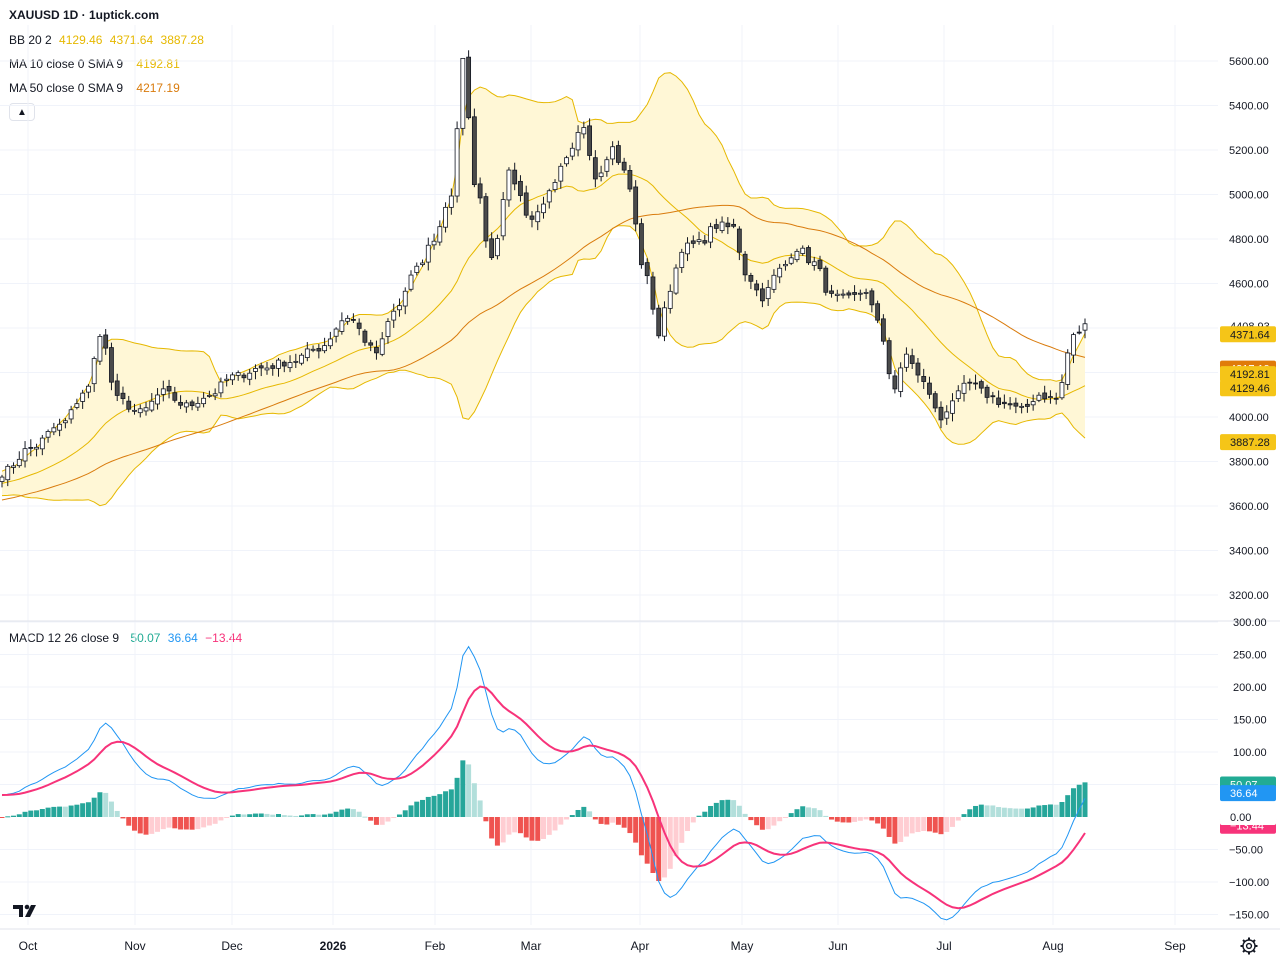 Image resolution: width=1280 pixels, height=960 pixels. I want to click on legend-ma50: MA 50 close 0 SMA 9 4217.19, so click(94, 88).